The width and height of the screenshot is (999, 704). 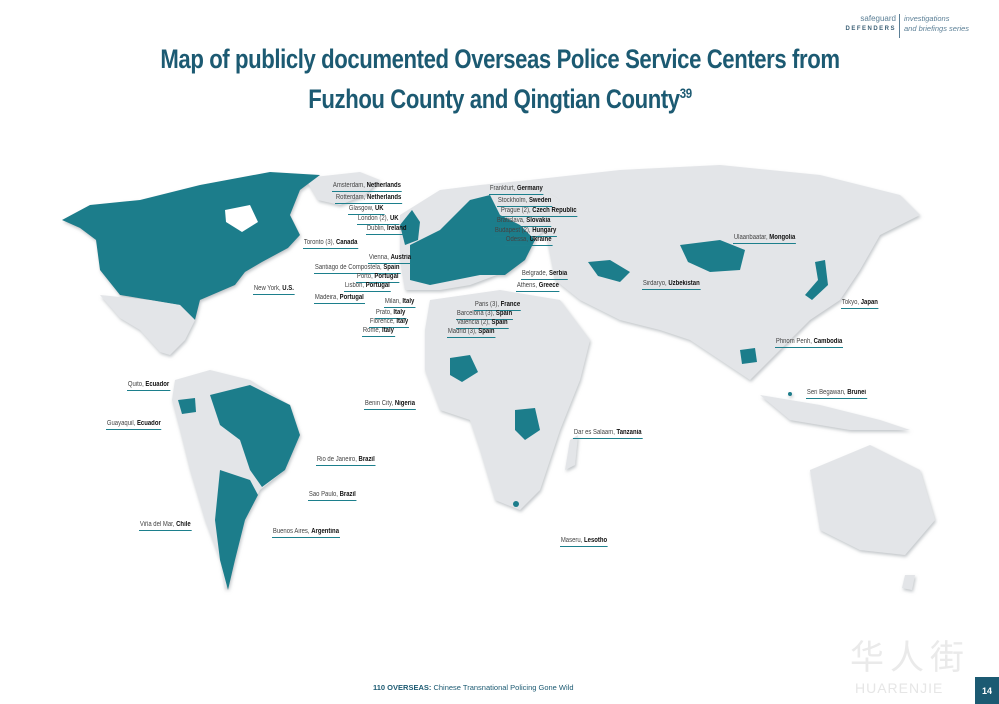 What do you see at coordinates (390, 259) in the screenshot?
I see `label-vienna: Vienna, Austria` at bounding box center [390, 259].